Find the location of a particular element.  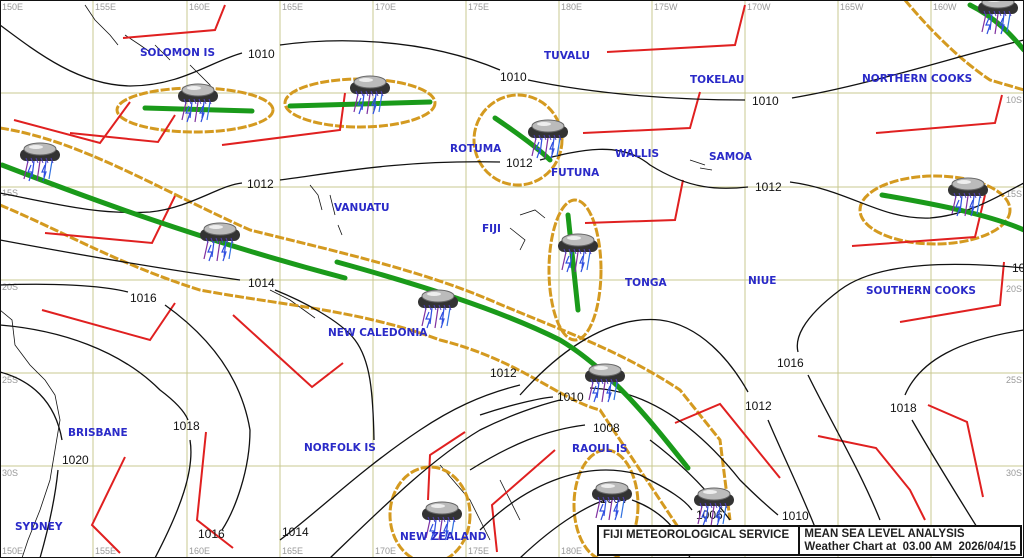

svg-text: RAOUL IS is located at coordinates (599, 449).